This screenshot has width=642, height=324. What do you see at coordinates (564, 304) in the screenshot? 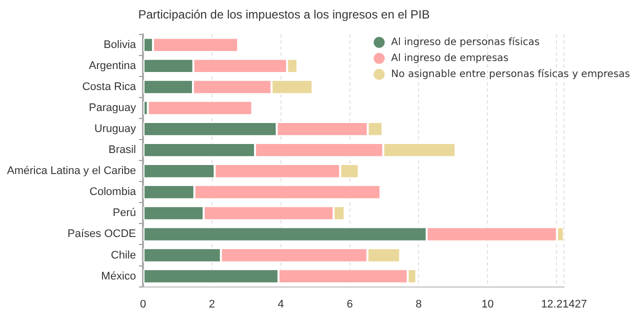
I see `x-tick-label: 12.21427` at bounding box center [564, 304].